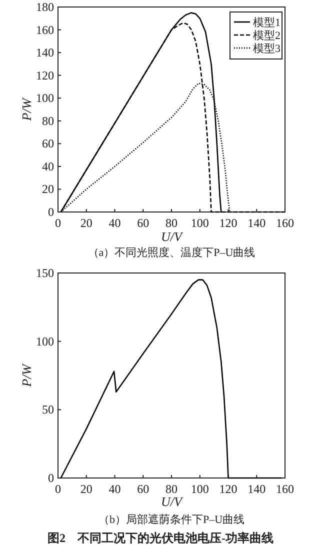 This screenshot has height=546, width=321. I want to click on y-tick-label: 80, so click(48, 121).